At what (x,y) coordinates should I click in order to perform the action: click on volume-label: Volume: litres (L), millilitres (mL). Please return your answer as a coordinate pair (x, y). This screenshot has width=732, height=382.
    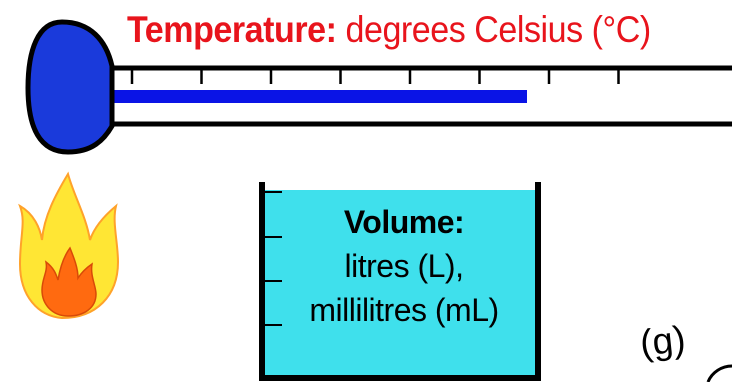
    Looking at the image, I should click on (404, 266).